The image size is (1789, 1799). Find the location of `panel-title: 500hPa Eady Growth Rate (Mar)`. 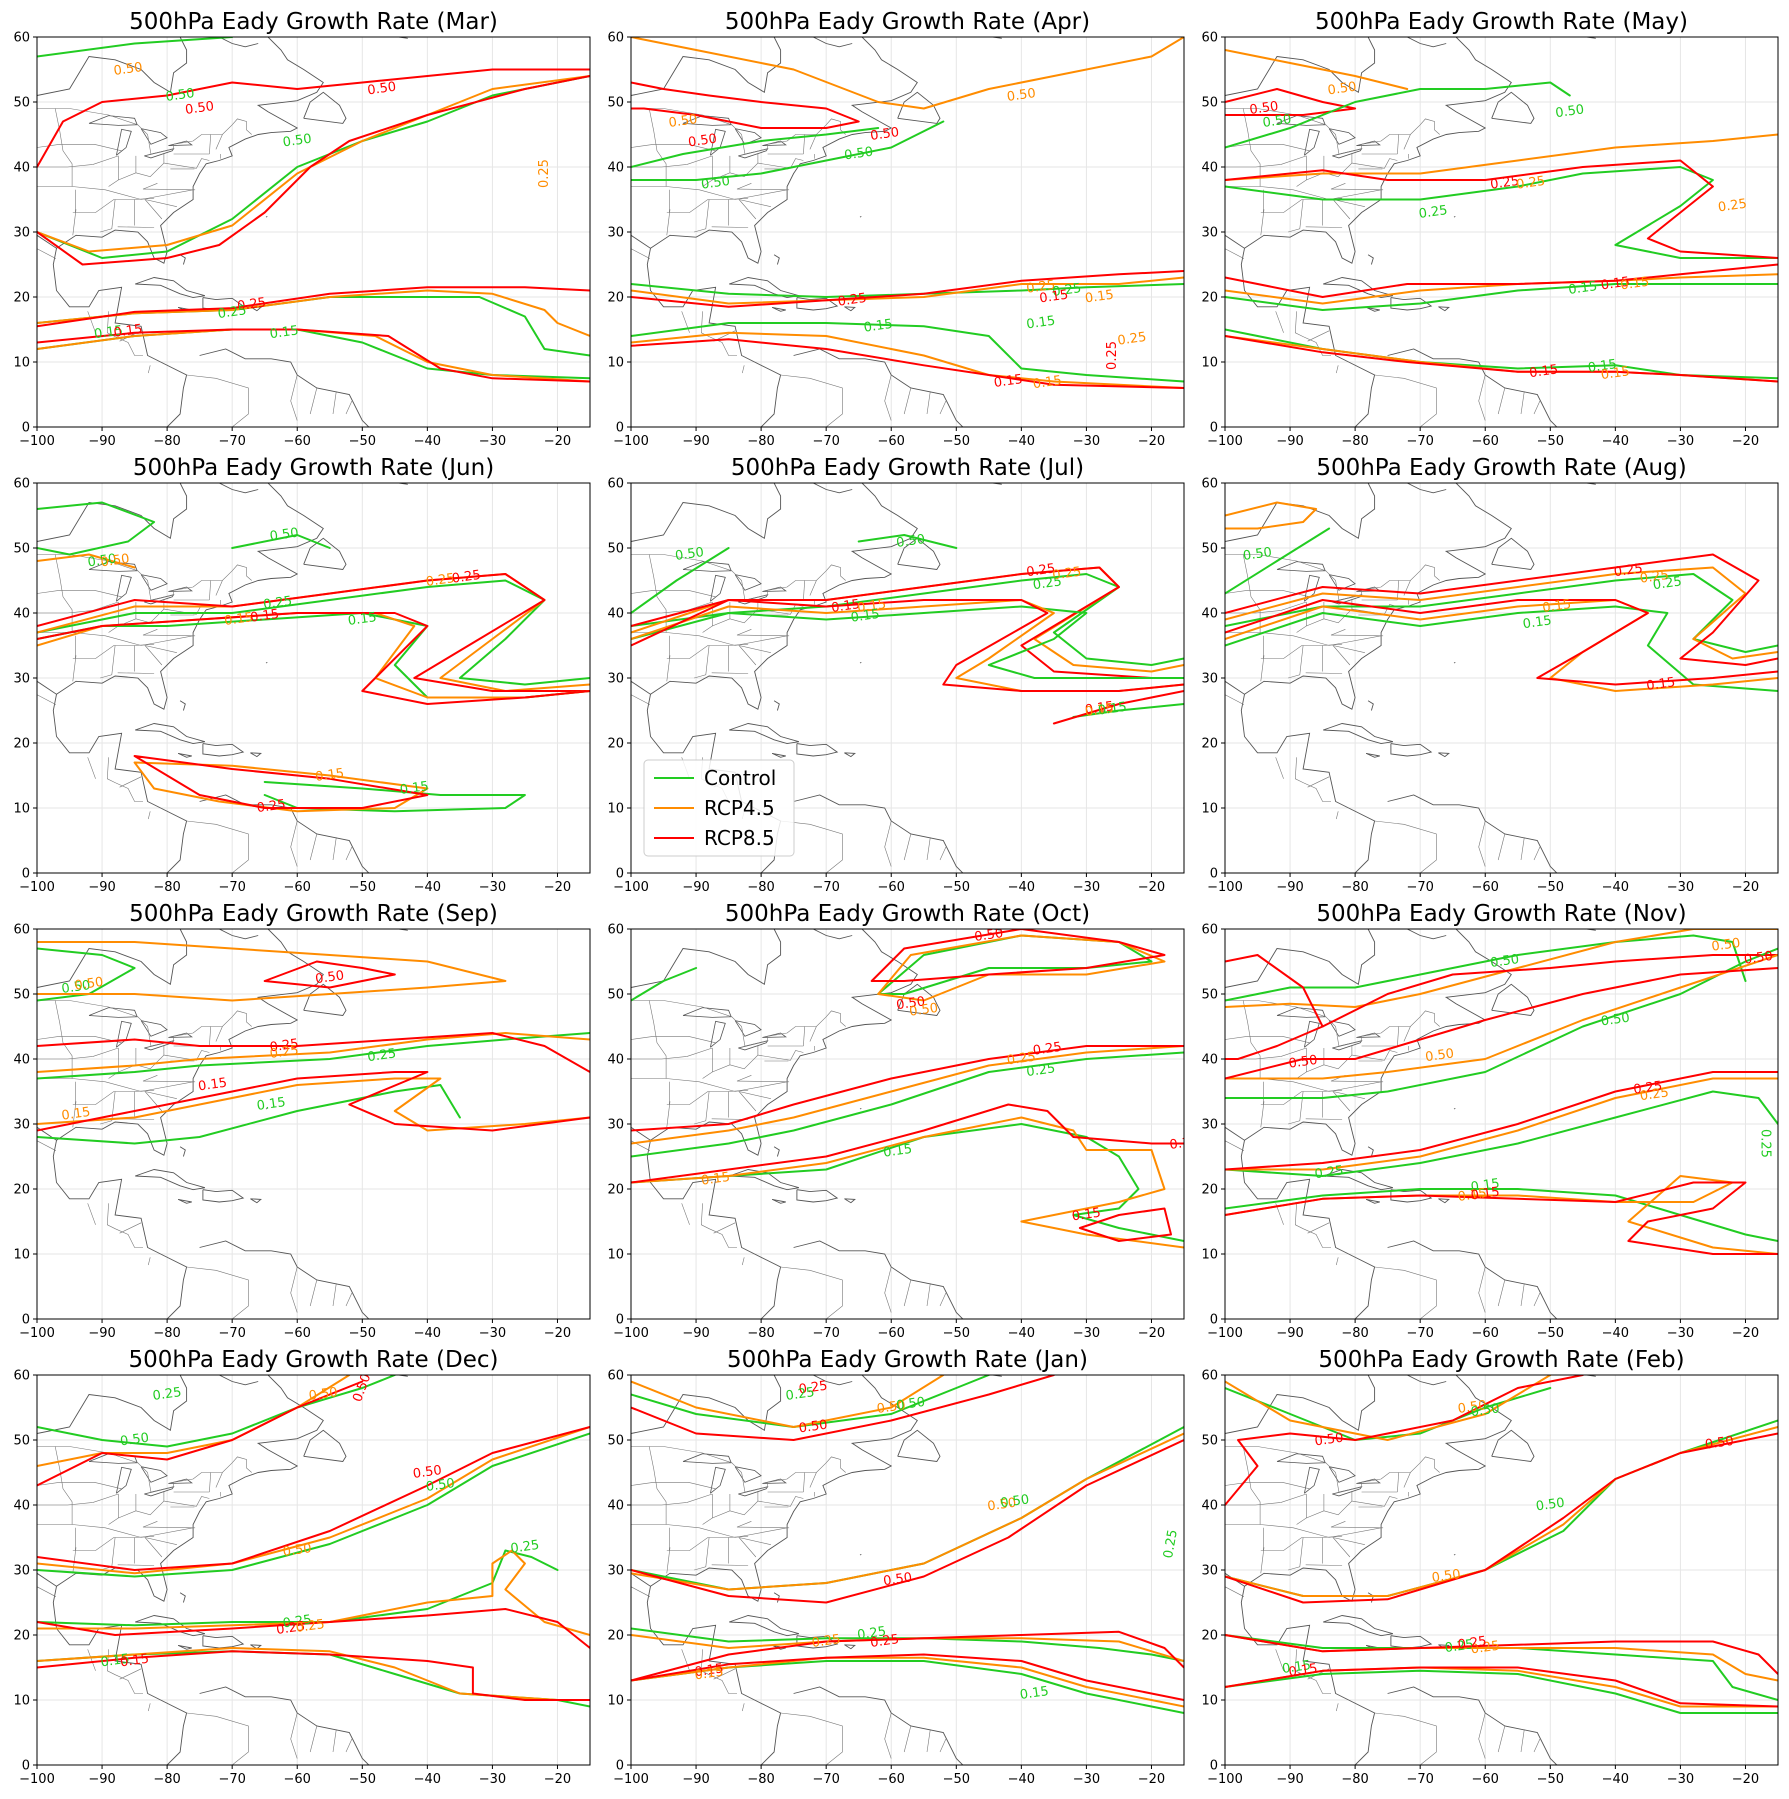

panel-title: 500hPa Eady Growth Rate (Mar) is located at coordinates (313, 22).